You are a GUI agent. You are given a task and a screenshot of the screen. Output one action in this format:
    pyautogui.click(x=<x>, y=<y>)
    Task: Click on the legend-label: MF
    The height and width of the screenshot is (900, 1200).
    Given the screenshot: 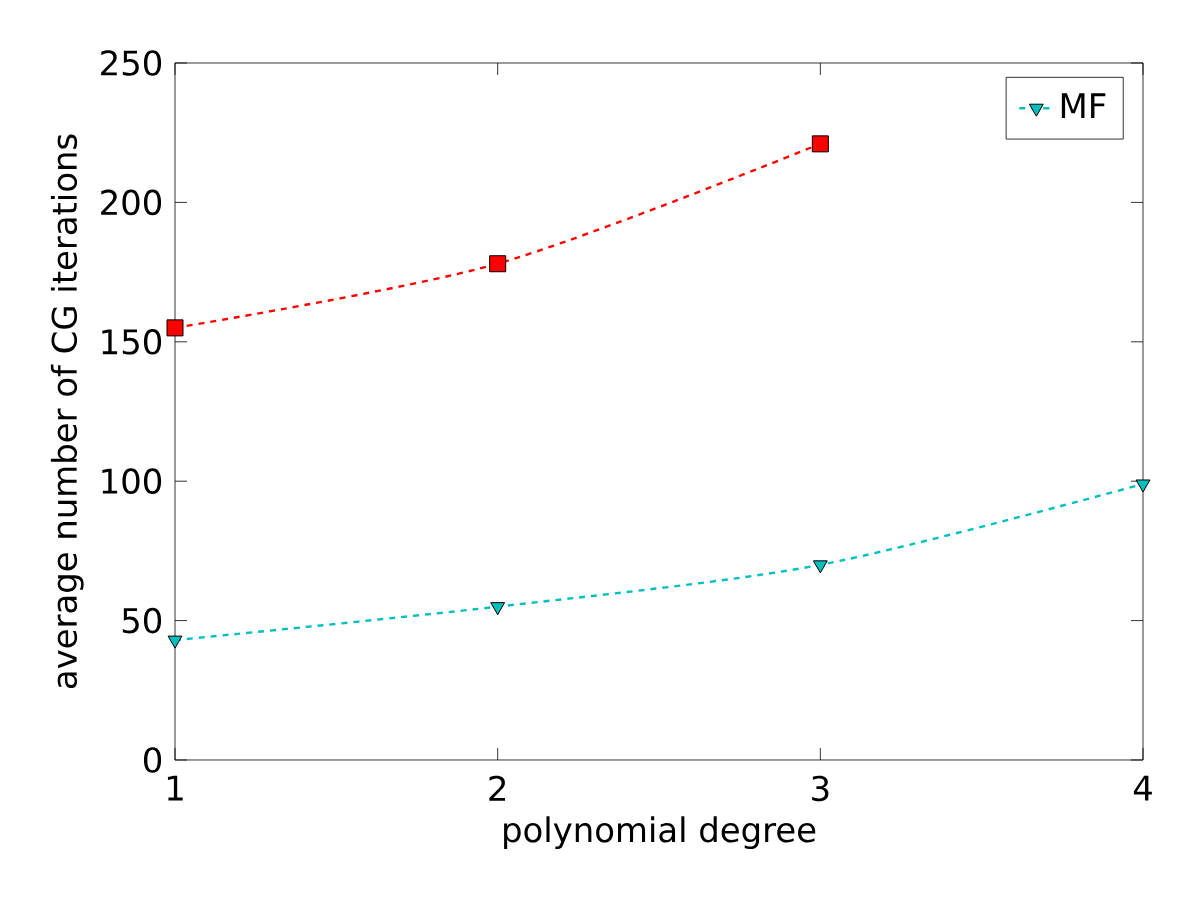 What is the action you would take?
    pyautogui.click(x=1083, y=106)
    